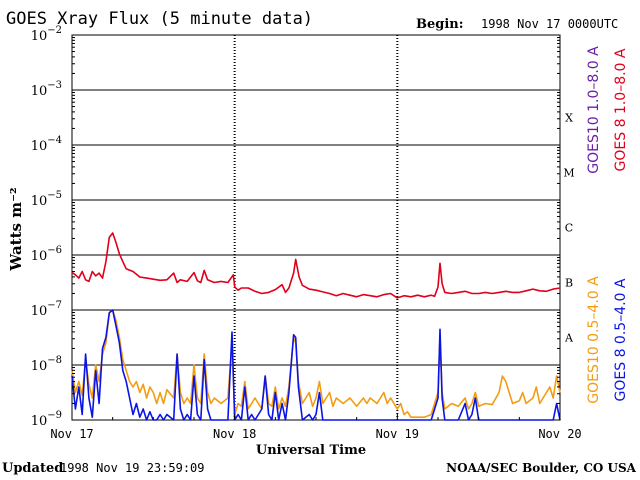 This screenshot has height=480, width=640. What do you see at coordinates (46, 309) in the screenshot?
I see `y-tick-label: 10⁻⁷` at bounding box center [46, 309].